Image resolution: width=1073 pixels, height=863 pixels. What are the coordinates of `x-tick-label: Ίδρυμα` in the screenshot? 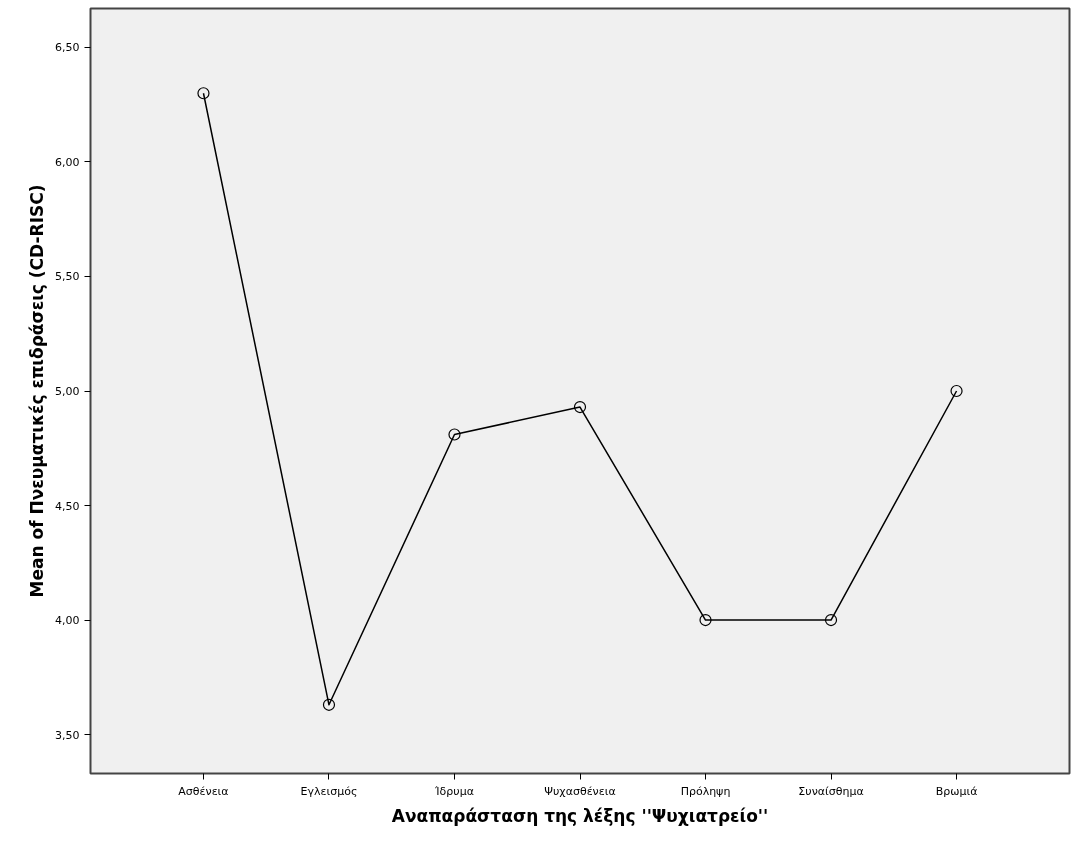 It's located at (454, 791).